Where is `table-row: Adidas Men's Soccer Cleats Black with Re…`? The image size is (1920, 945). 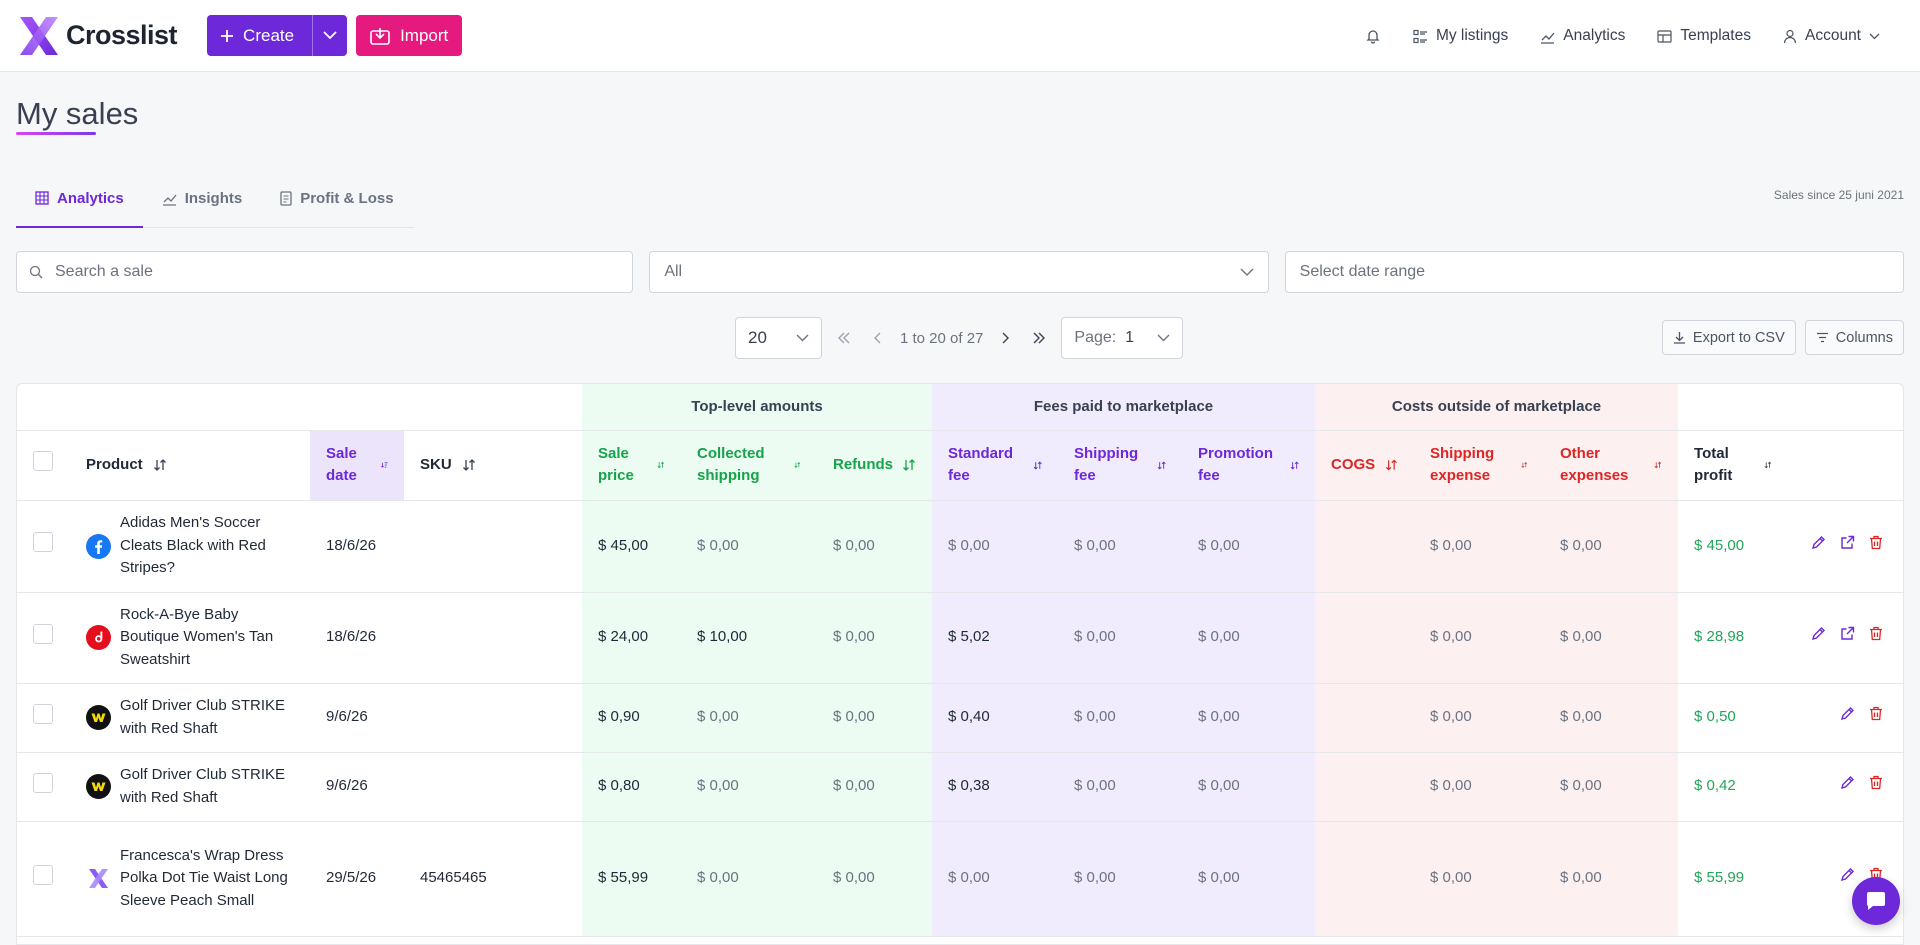 table-row: Adidas Men's Soccer Cleats Black with Re… is located at coordinates (960, 546).